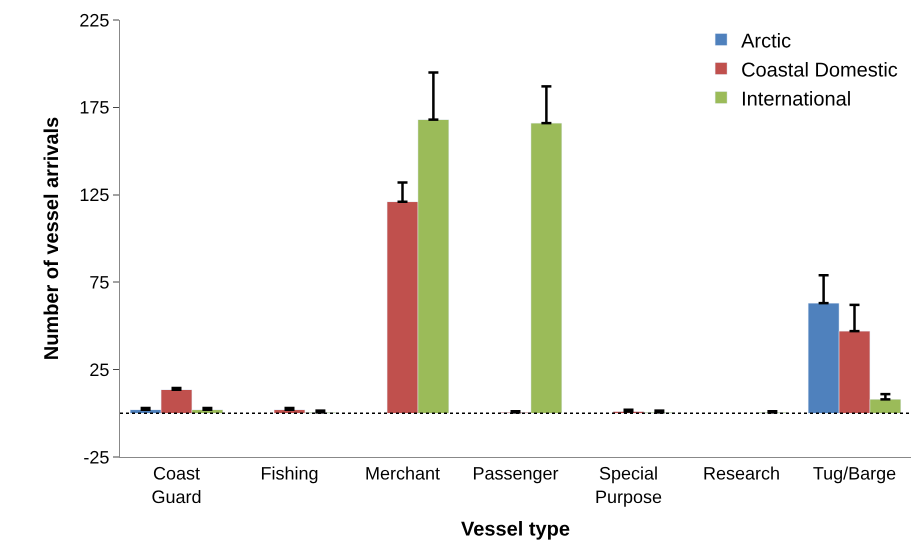  I want to click on y-tick-label: 175, so click(94, 108).